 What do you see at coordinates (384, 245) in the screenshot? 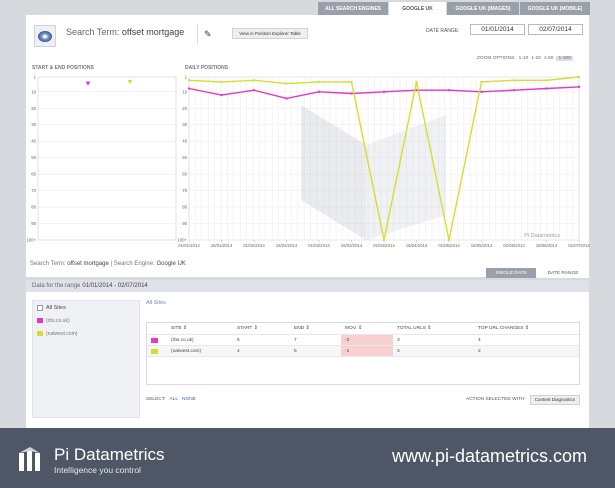
I see `x-tick-label: 01/04/2014` at bounding box center [384, 245].